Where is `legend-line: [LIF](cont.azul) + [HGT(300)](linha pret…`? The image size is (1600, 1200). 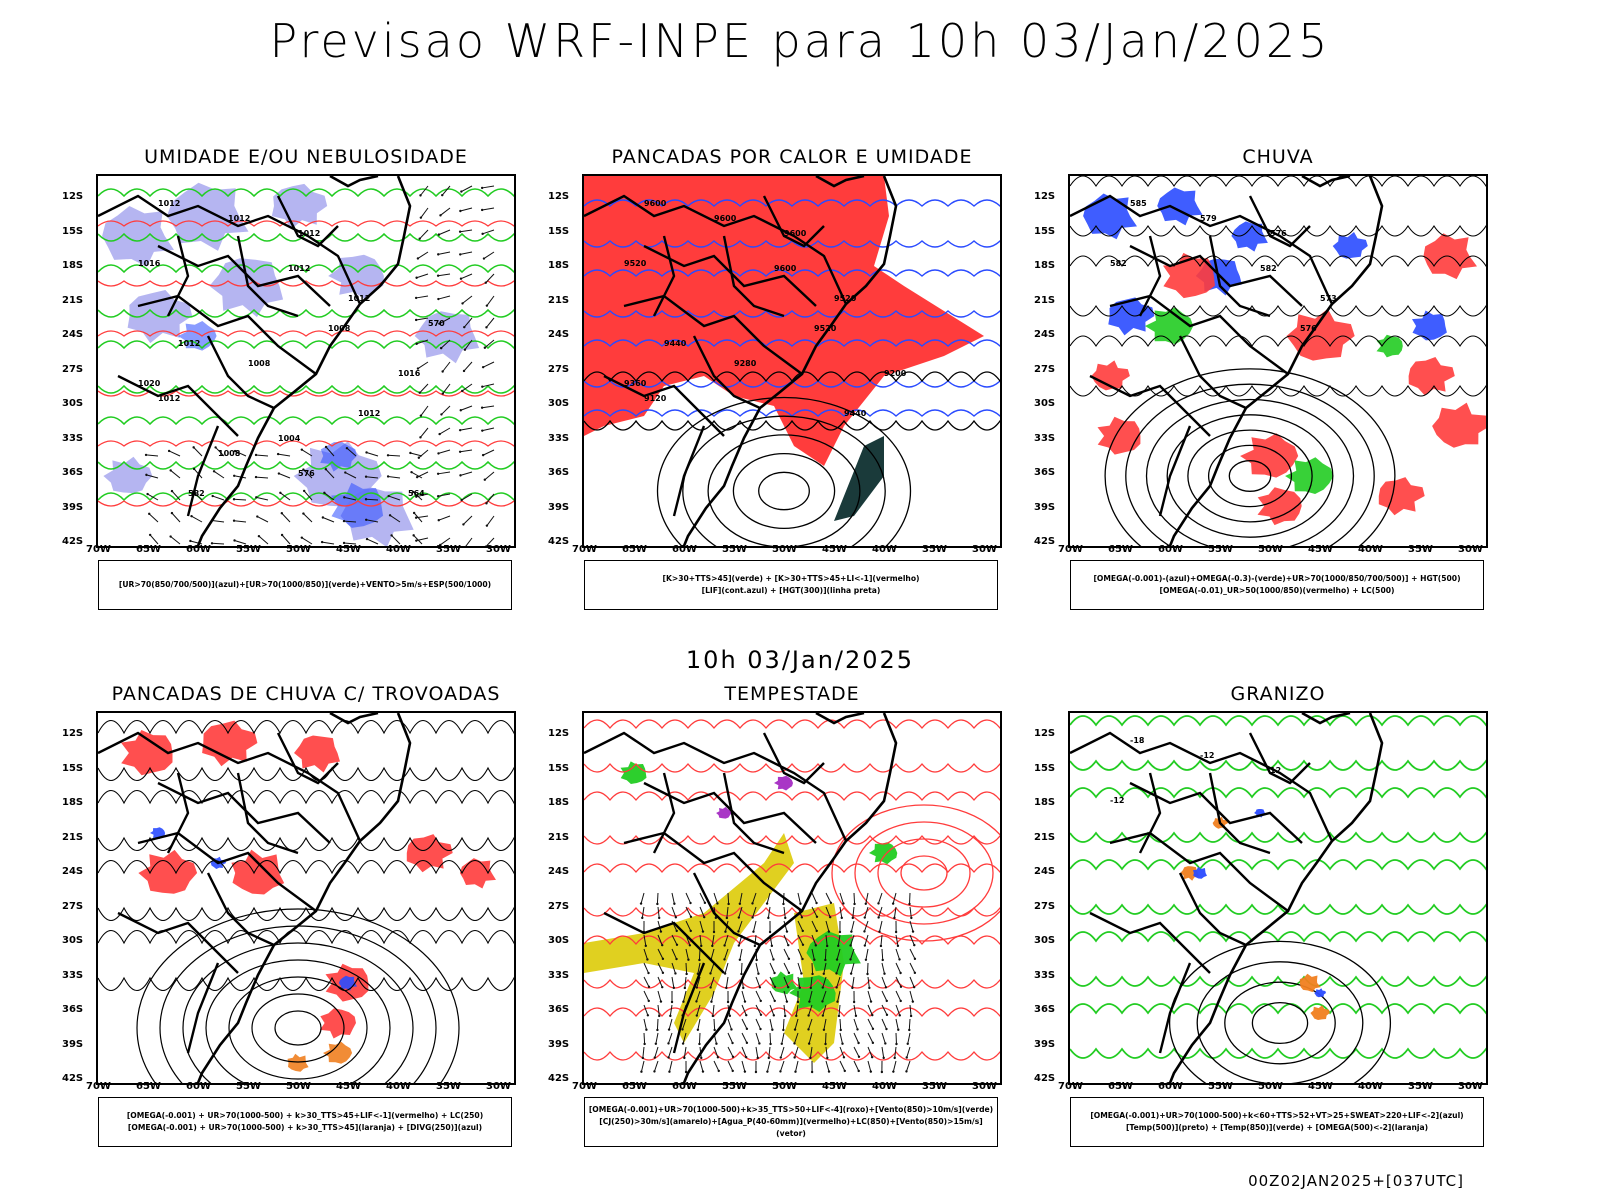 legend-line: [LIF](cont.azul) + [HGT(300)](linha pret… is located at coordinates (791, 590).